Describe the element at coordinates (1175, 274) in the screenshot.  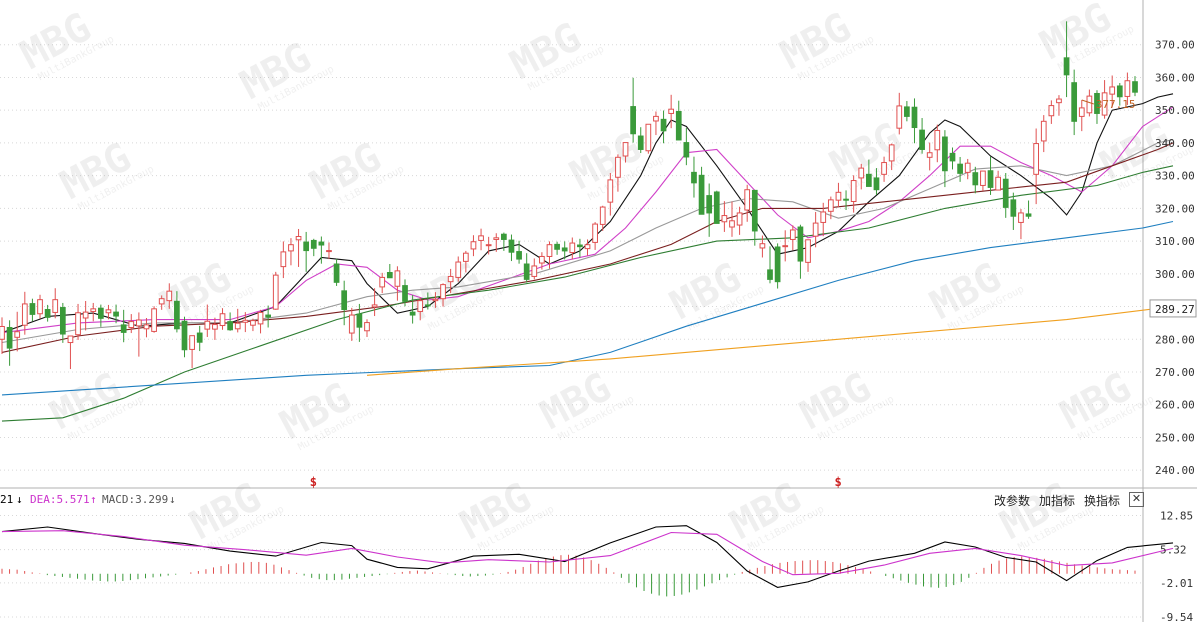
I see `price-tick-label: 300.00` at that location.